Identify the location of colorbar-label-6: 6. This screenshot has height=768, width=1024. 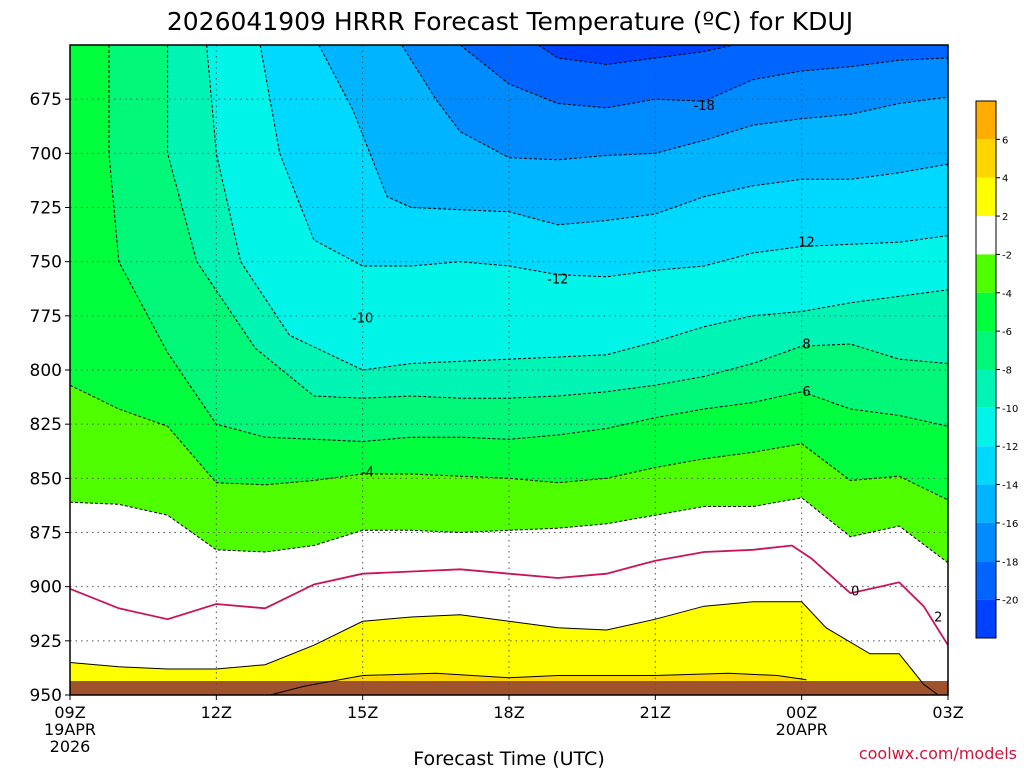
(1005, 140).